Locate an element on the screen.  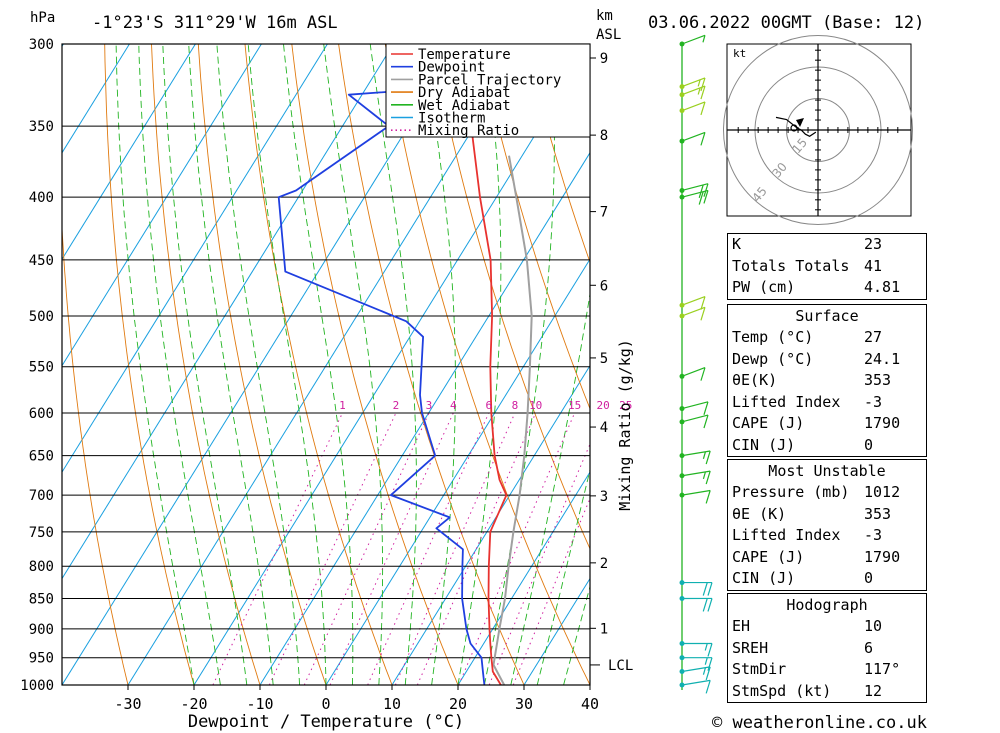
asl-unit: ASL is located at coordinates (608, 35).